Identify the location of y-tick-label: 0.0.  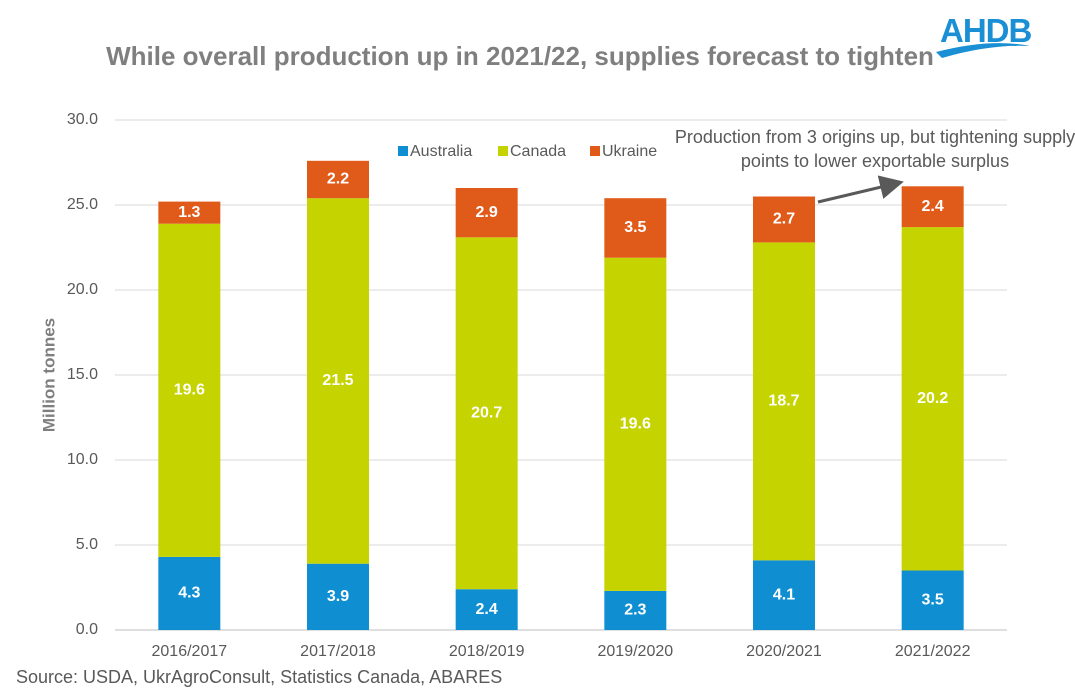
(87, 629).